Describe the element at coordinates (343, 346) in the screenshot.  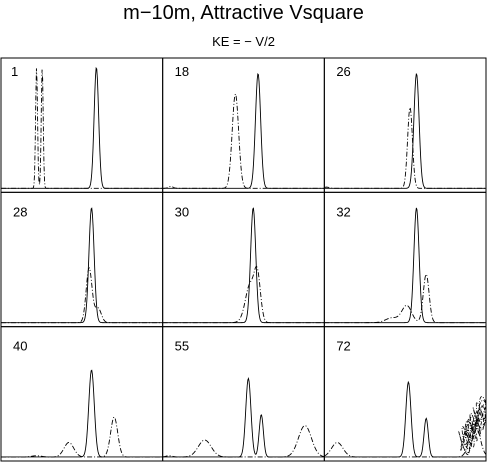
I see `panel-label: 72` at that location.